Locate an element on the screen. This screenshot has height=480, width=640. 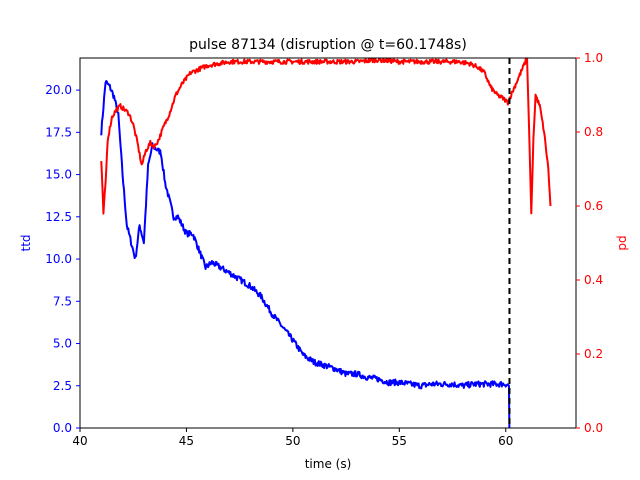
right-y-tick-label: 0.2 is located at coordinates (593, 354).